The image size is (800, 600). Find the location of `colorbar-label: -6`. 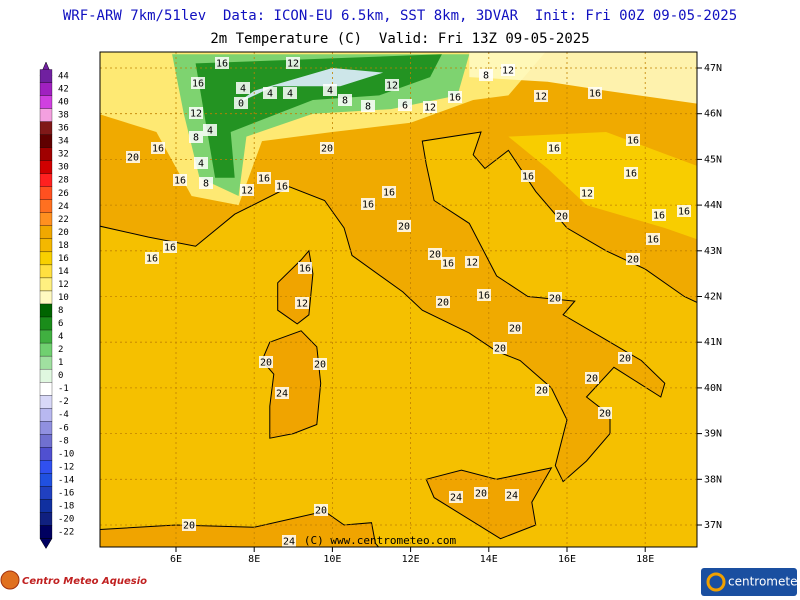

colorbar-label: -6 is located at coordinates (63, 428).